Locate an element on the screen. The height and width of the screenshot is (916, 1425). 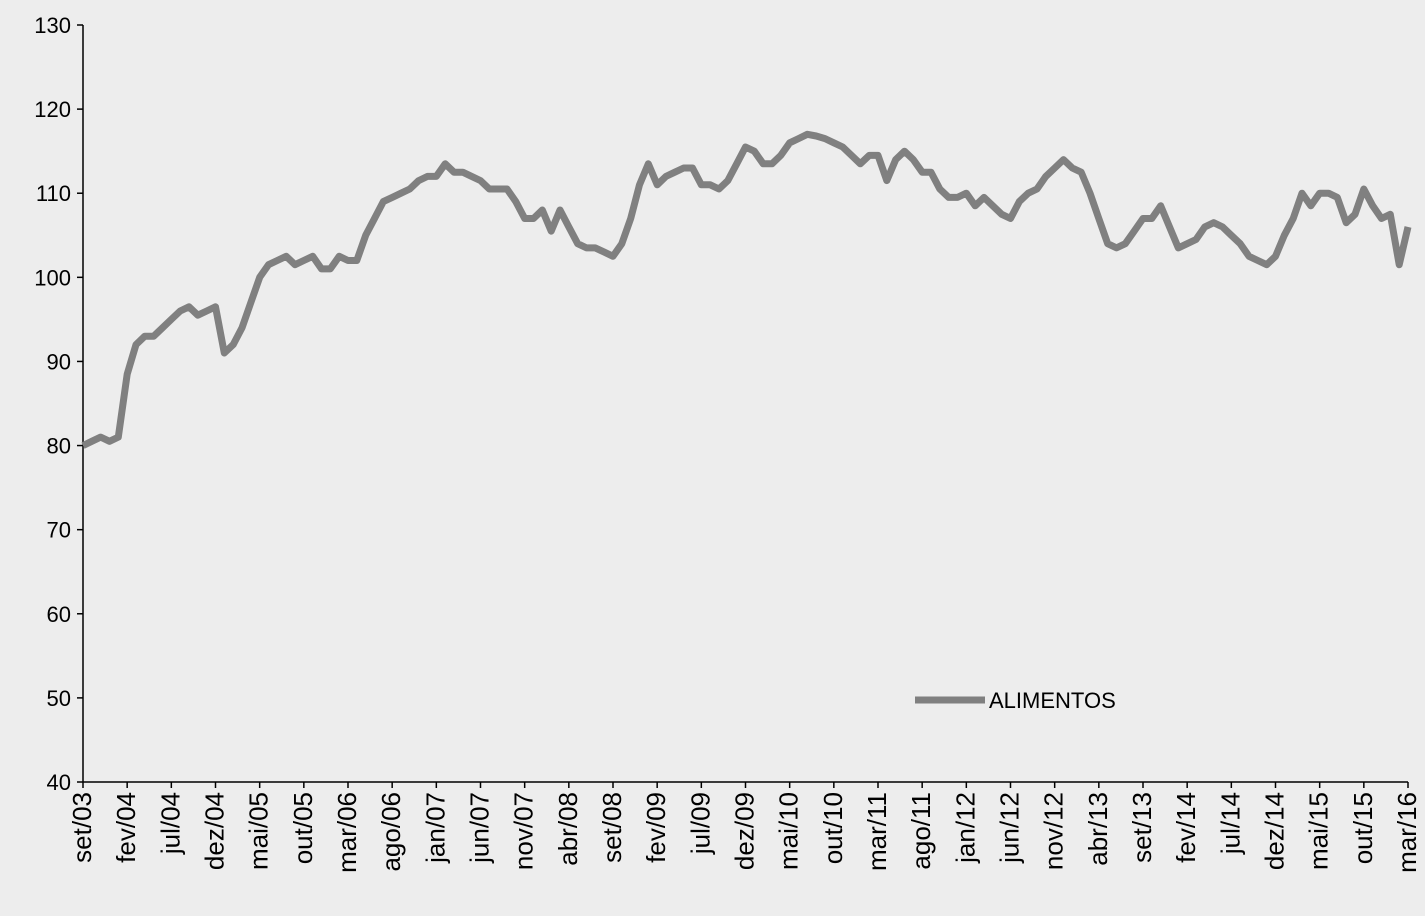
x-tick-label: set/03 is located at coordinates (82, 827).